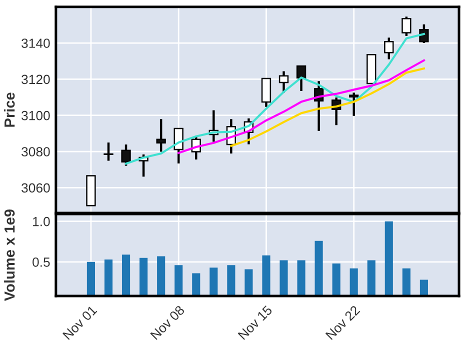 The height and width of the screenshot is (343, 466). Describe the element at coordinates (41, 262) in the screenshot. I see `y-tick-label: 0.5` at that location.